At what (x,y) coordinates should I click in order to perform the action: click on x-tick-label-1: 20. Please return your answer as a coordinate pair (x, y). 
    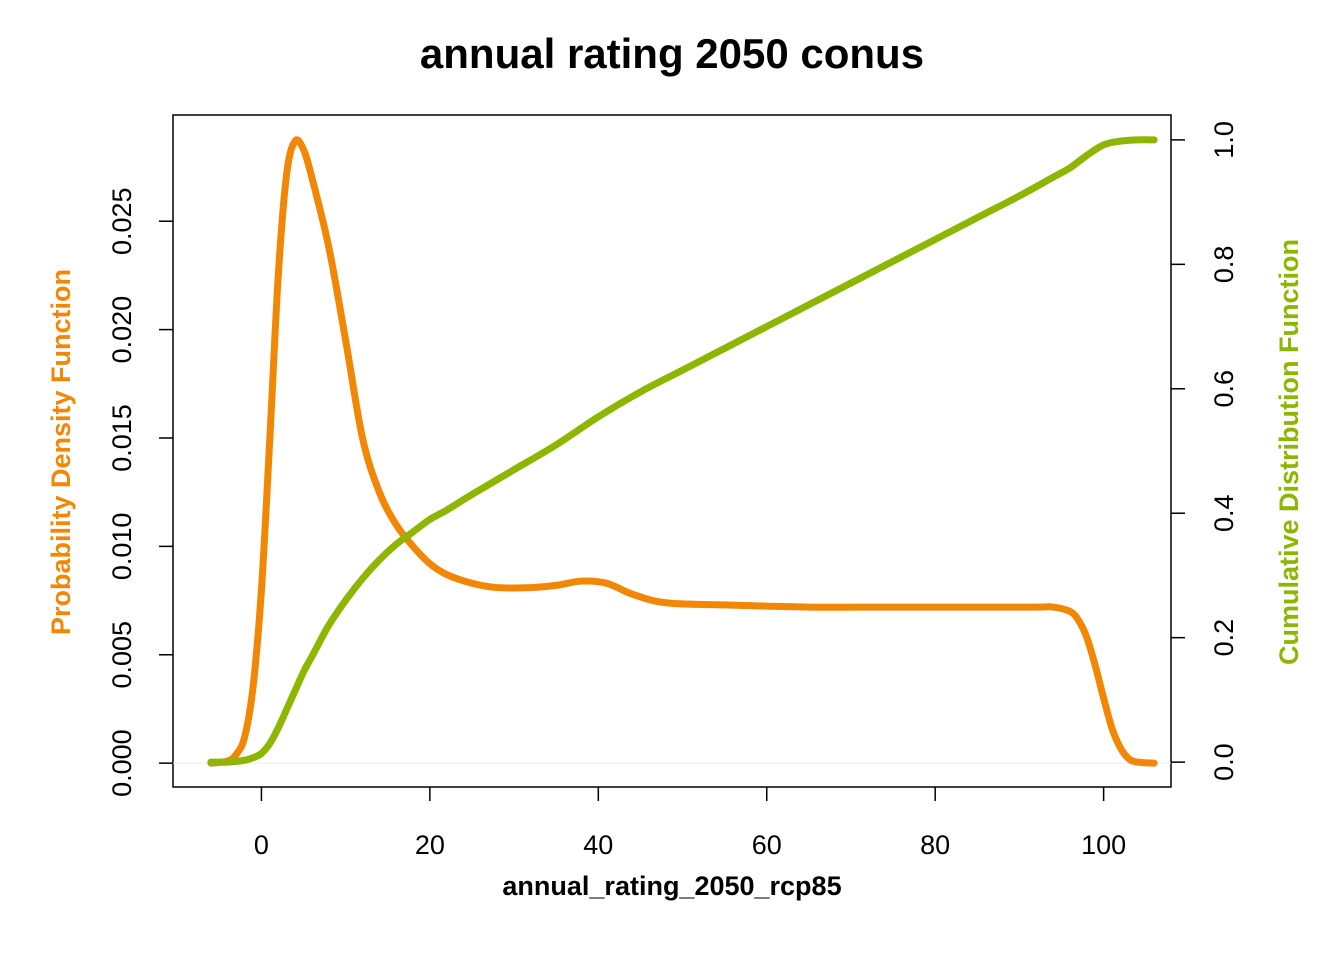
    Looking at the image, I should click on (430, 845).